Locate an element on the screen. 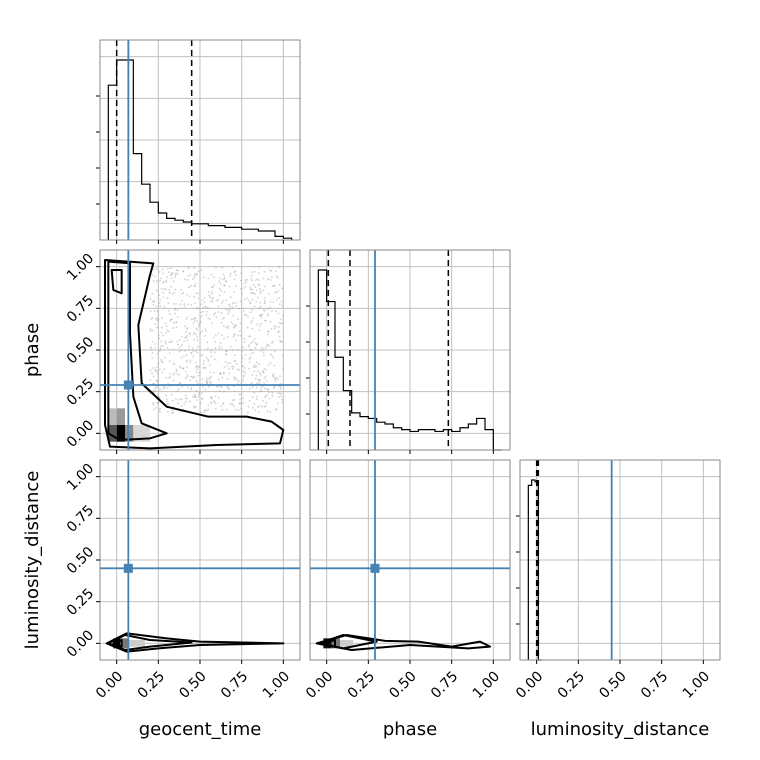  x-tick-label: 0.00 is located at coordinates (529, 684).